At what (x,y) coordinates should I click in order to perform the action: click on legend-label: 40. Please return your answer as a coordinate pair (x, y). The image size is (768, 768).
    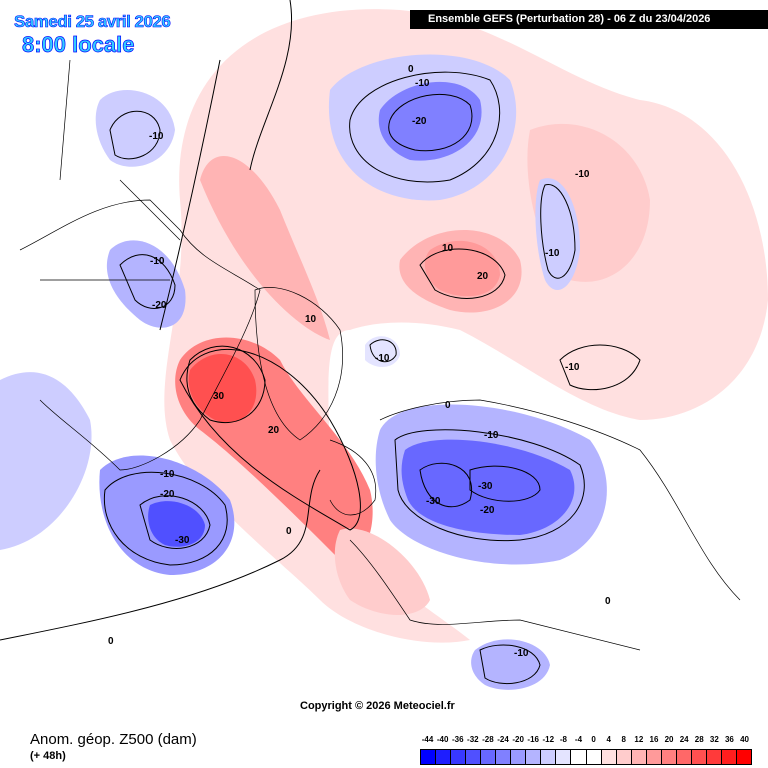
    Looking at the image, I should click on (744, 739).